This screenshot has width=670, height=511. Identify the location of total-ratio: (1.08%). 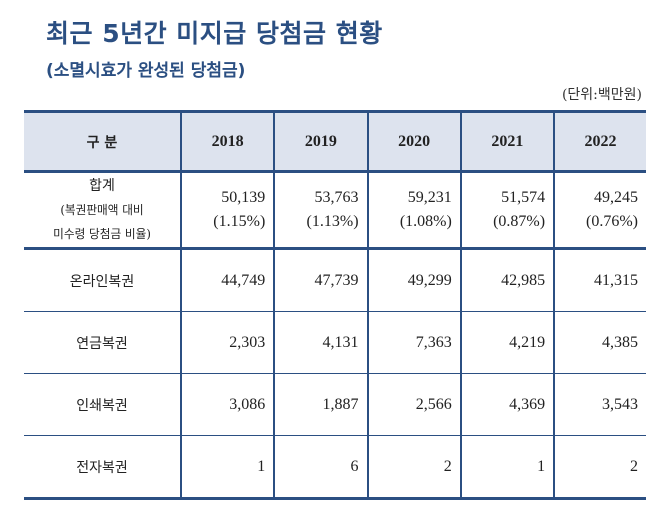
(425, 221).